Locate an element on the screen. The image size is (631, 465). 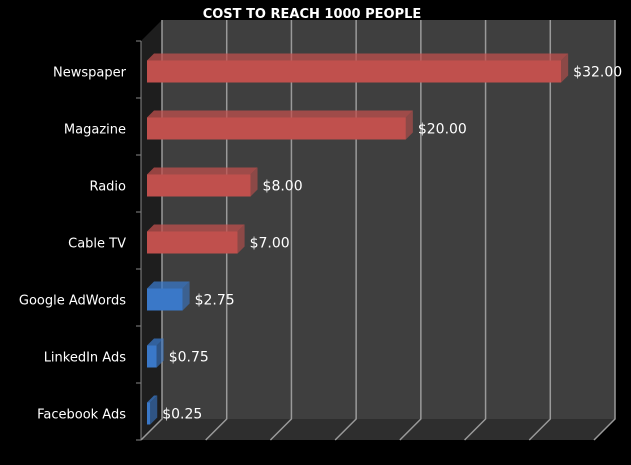
data-label: $2.75 is located at coordinates (215, 301).